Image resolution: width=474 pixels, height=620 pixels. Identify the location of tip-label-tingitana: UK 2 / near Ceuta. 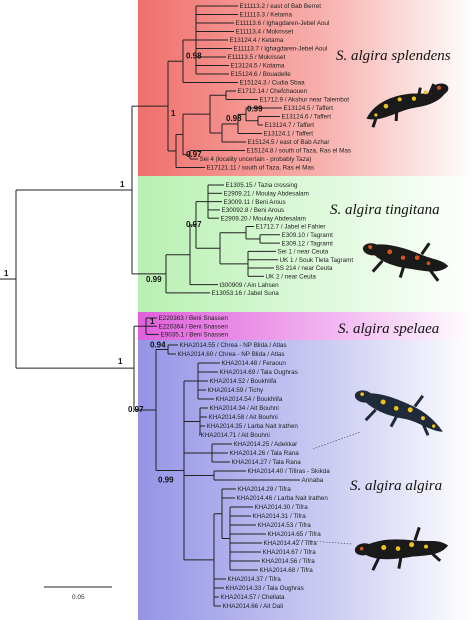
(291, 277).